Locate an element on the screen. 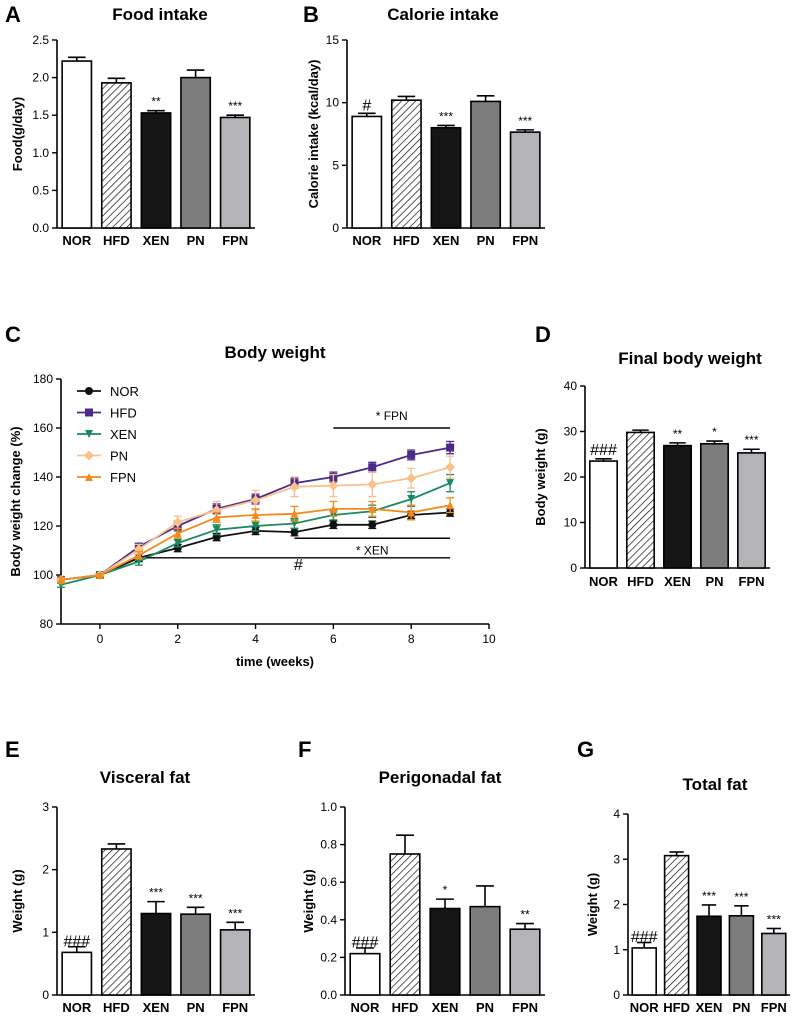  y-axis-label: Food(g/day) is located at coordinates (17, 134).